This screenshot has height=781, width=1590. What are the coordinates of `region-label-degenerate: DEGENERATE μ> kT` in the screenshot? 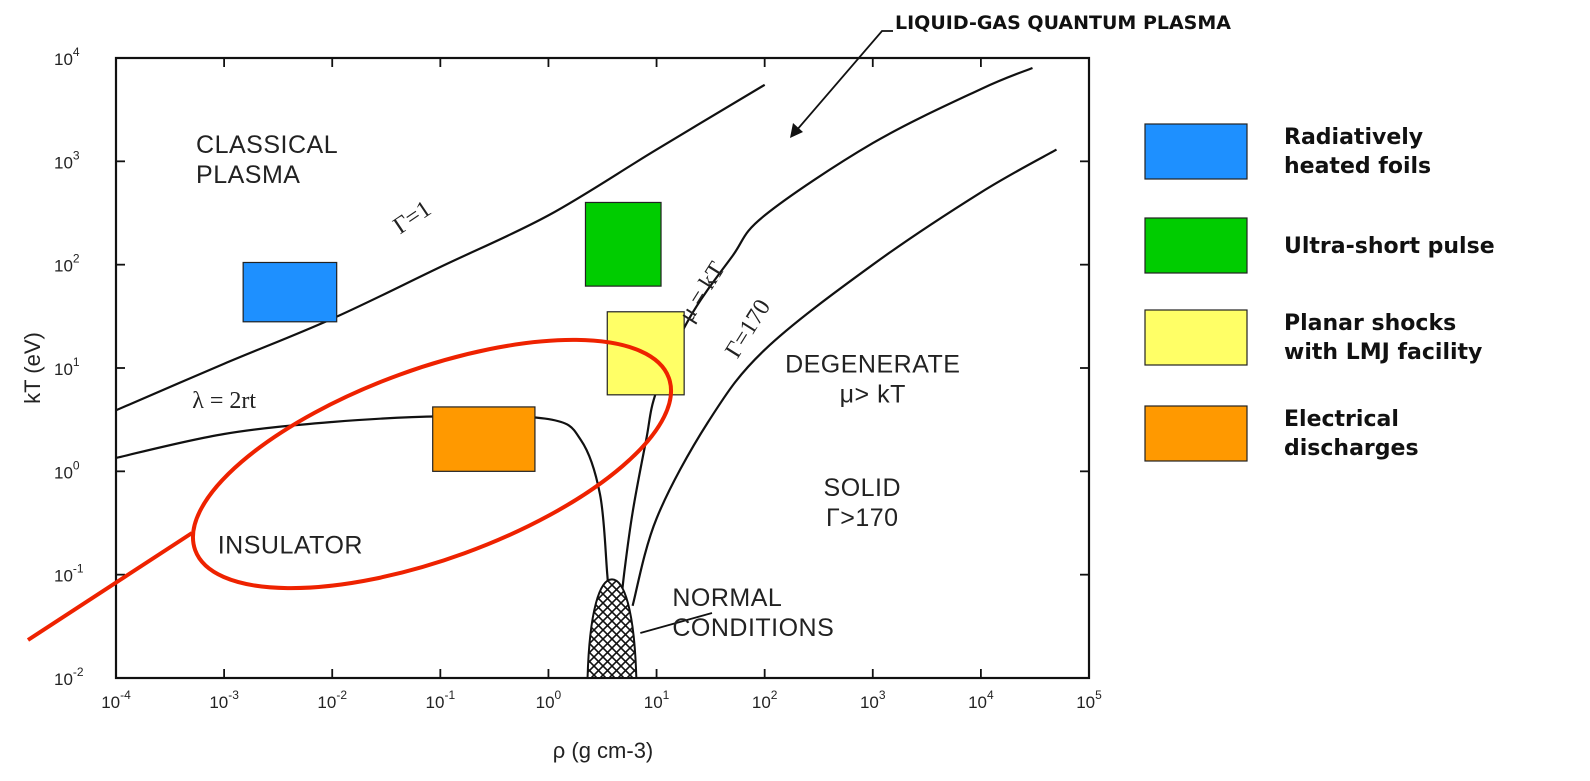 It's located at (872, 380).